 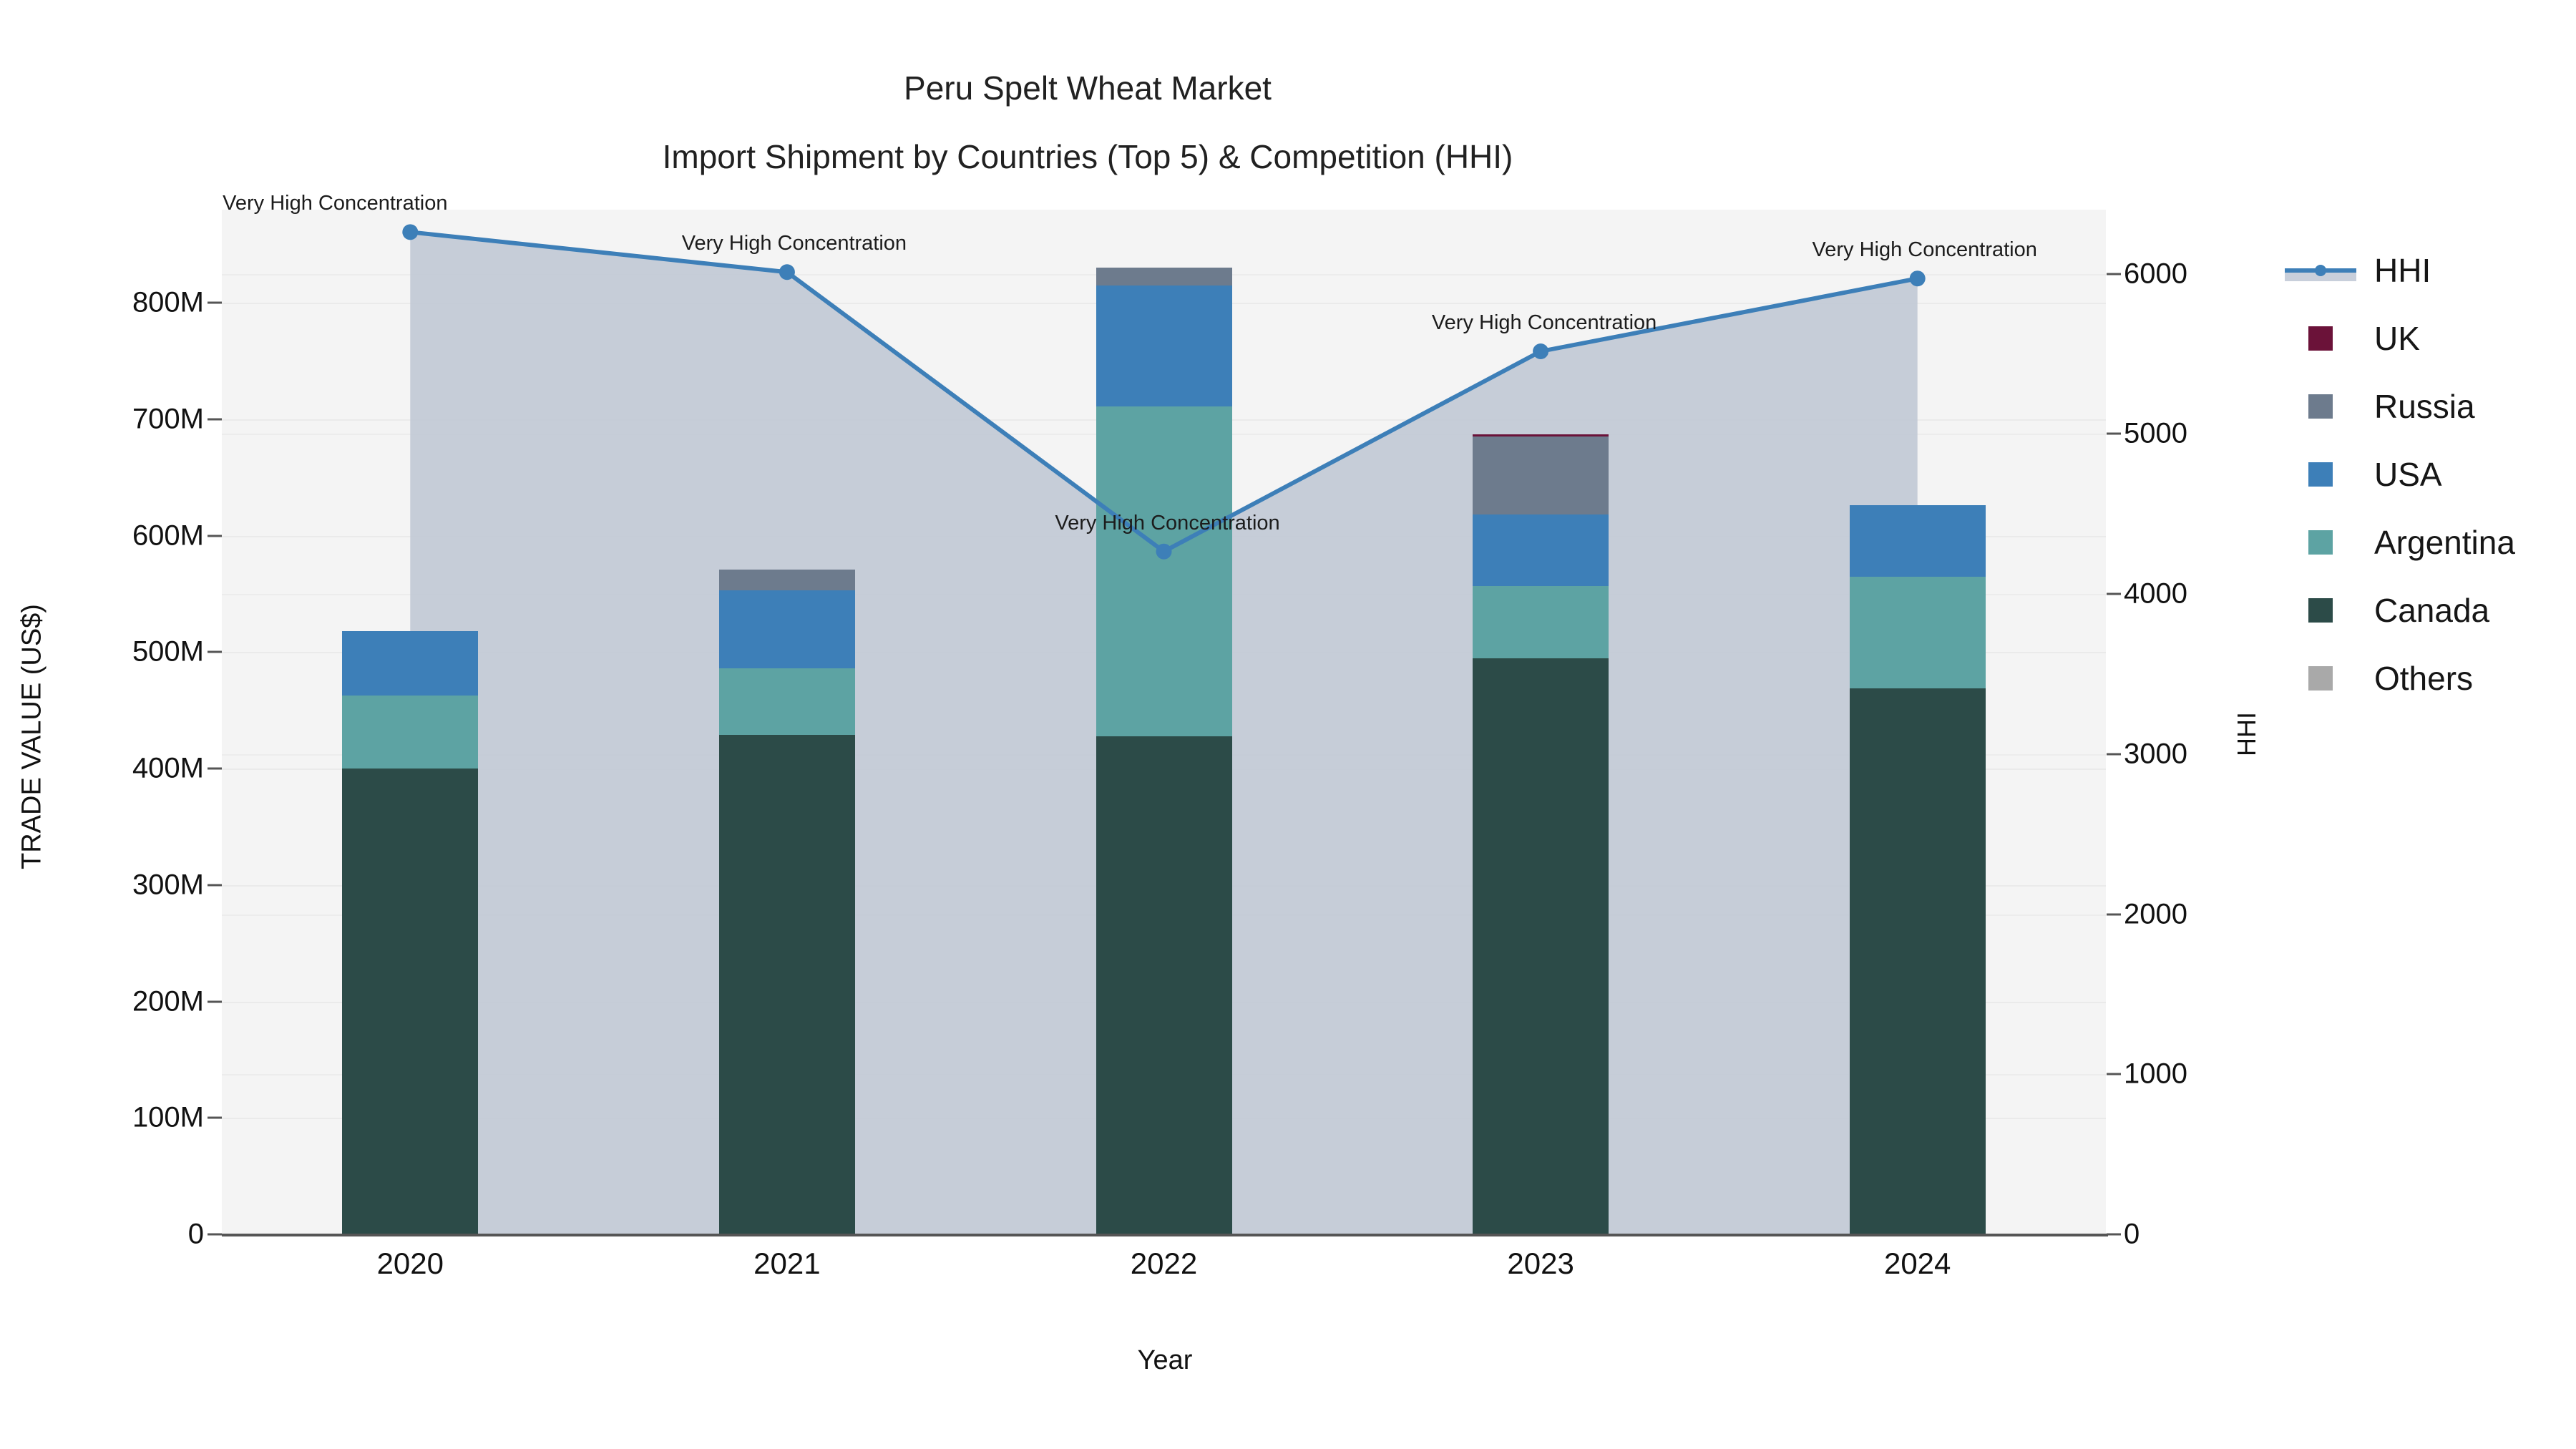 What do you see at coordinates (1917, 961) in the screenshot?
I see `bar-segment-canada-2024` at bounding box center [1917, 961].